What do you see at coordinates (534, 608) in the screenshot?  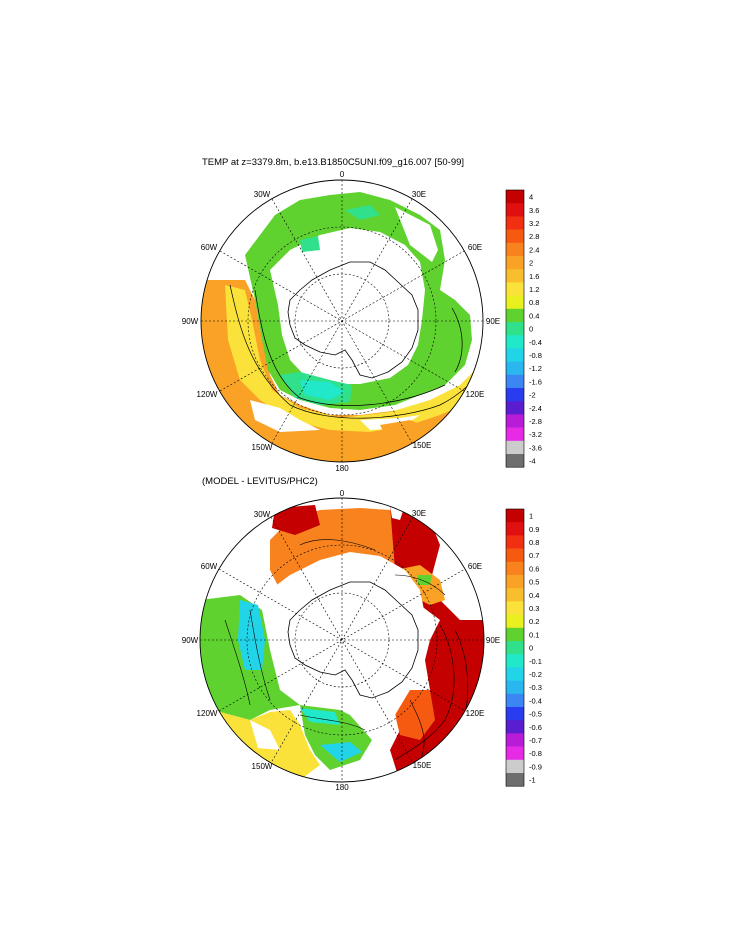 I see `colorbar-label: 0.3` at bounding box center [534, 608].